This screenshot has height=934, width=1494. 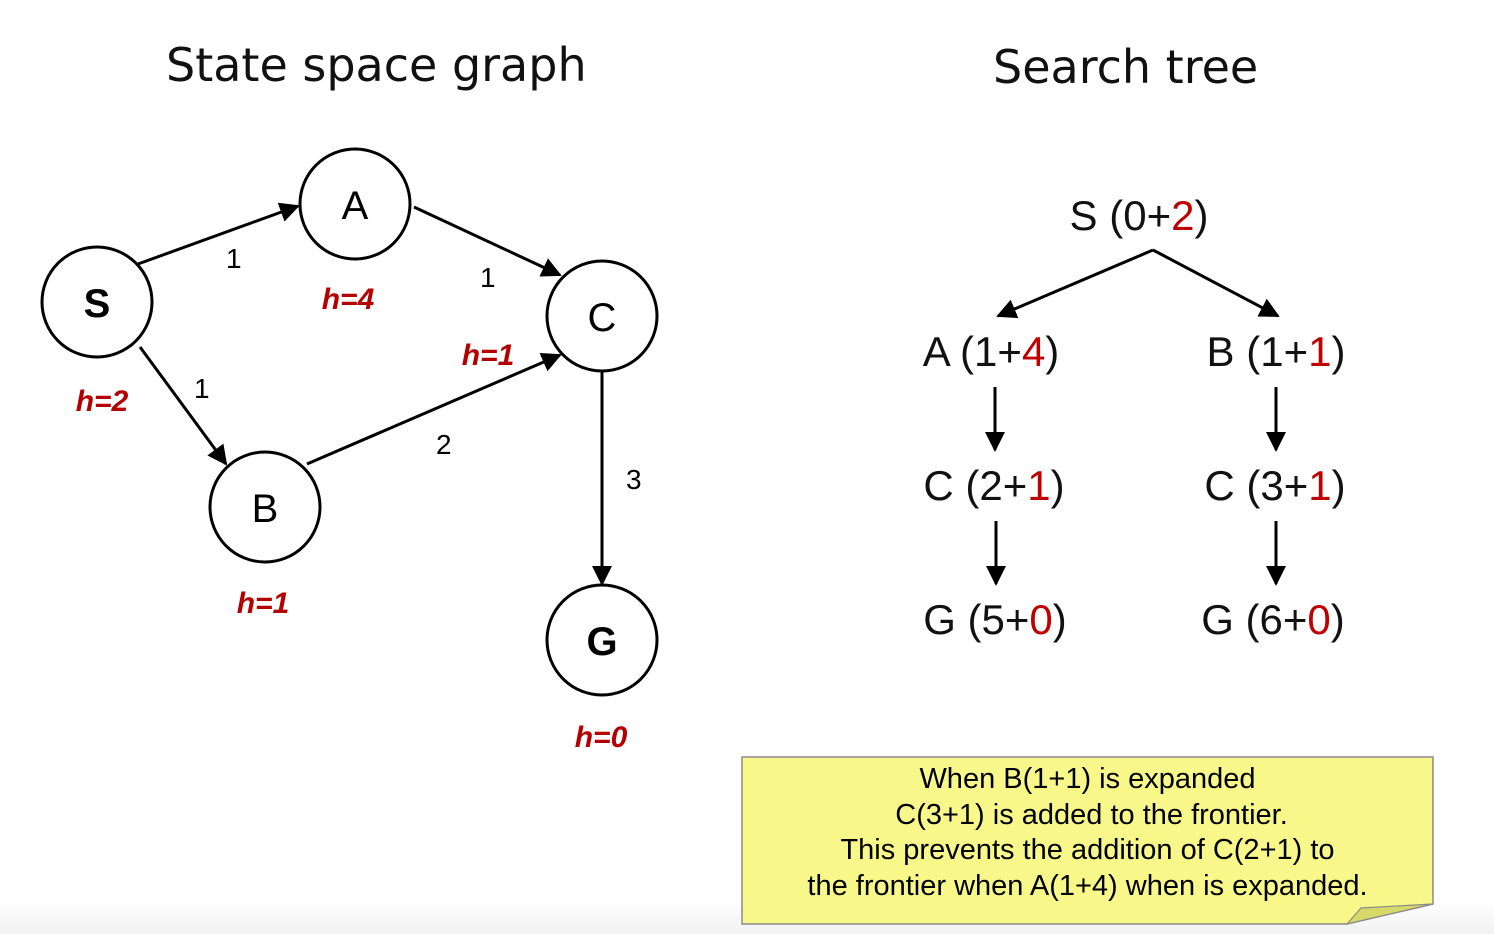 I want to click on node-a: A, so click(x=355, y=204).